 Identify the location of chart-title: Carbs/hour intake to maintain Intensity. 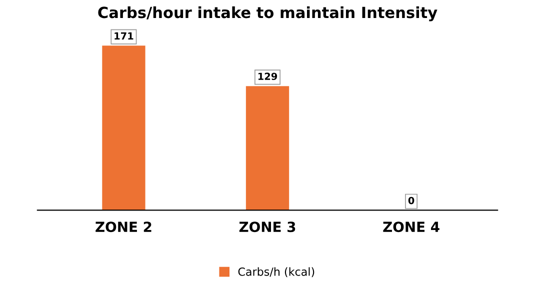
(268, 14).